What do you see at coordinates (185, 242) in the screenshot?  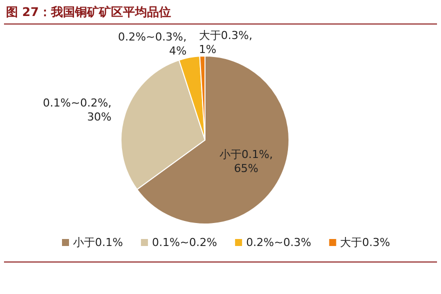 I see `legend-label: 0.1%~0.2%` at bounding box center [185, 242].